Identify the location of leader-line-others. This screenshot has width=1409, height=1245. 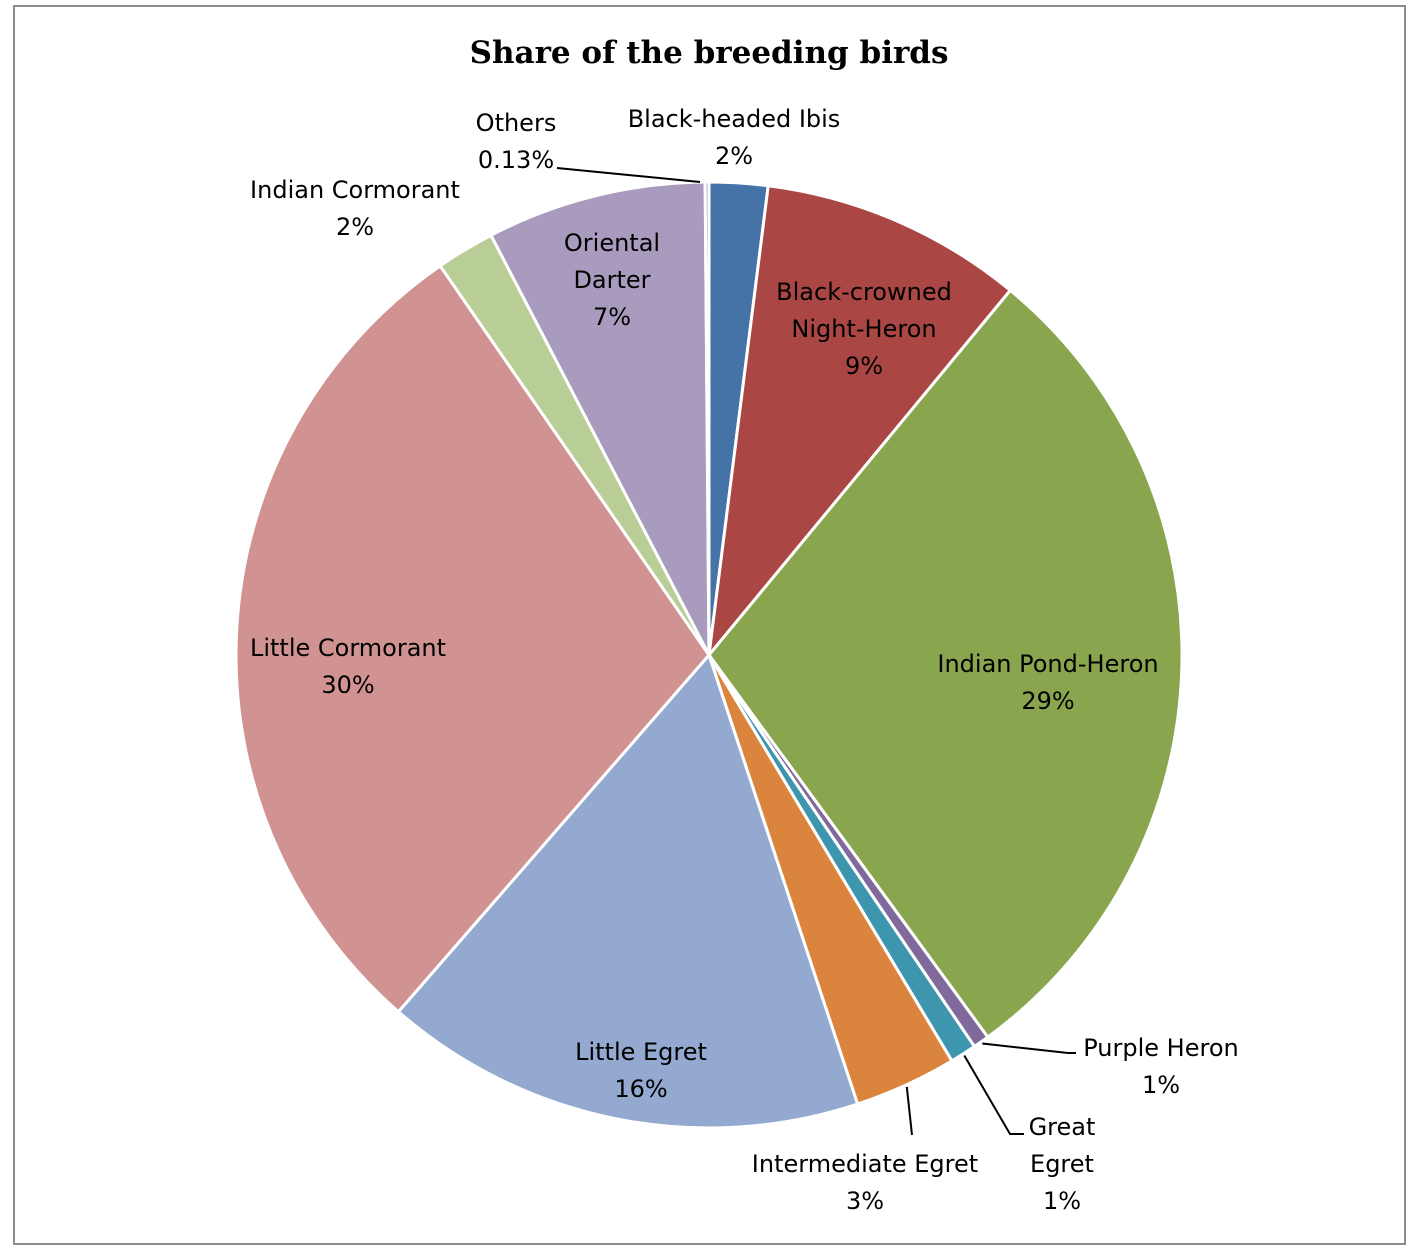
(628, 175).